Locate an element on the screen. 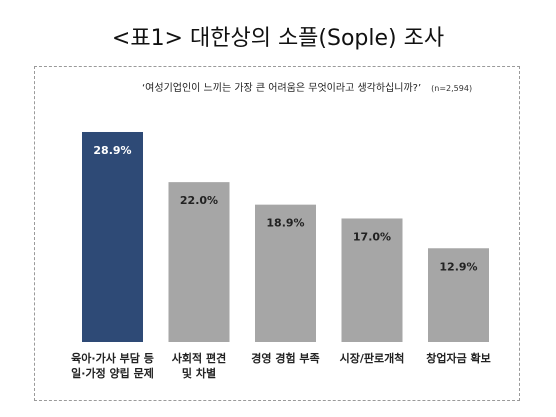 Image resolution: width=556 pixels, height=417 pixels. question-text: ‘여성기업인이 느끼는 가장 큰 어려움은 무엇이라고 생각하십니까?’ is located at coordinates (282, 88).